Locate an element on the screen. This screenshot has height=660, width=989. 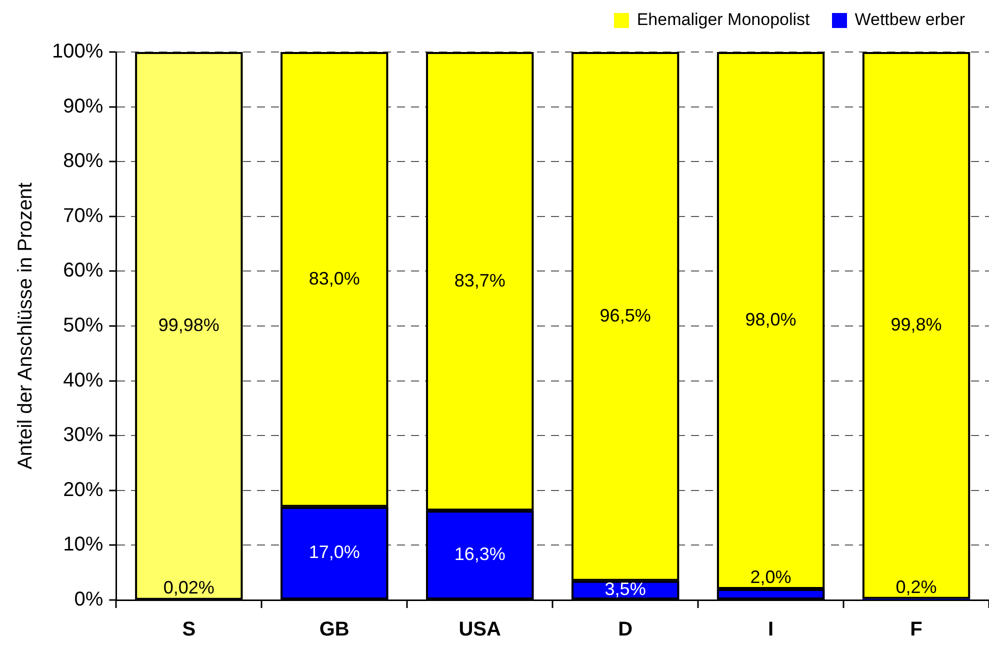
legend-label: Ehemaliger Monopolist is located at coordinates (723, 20).